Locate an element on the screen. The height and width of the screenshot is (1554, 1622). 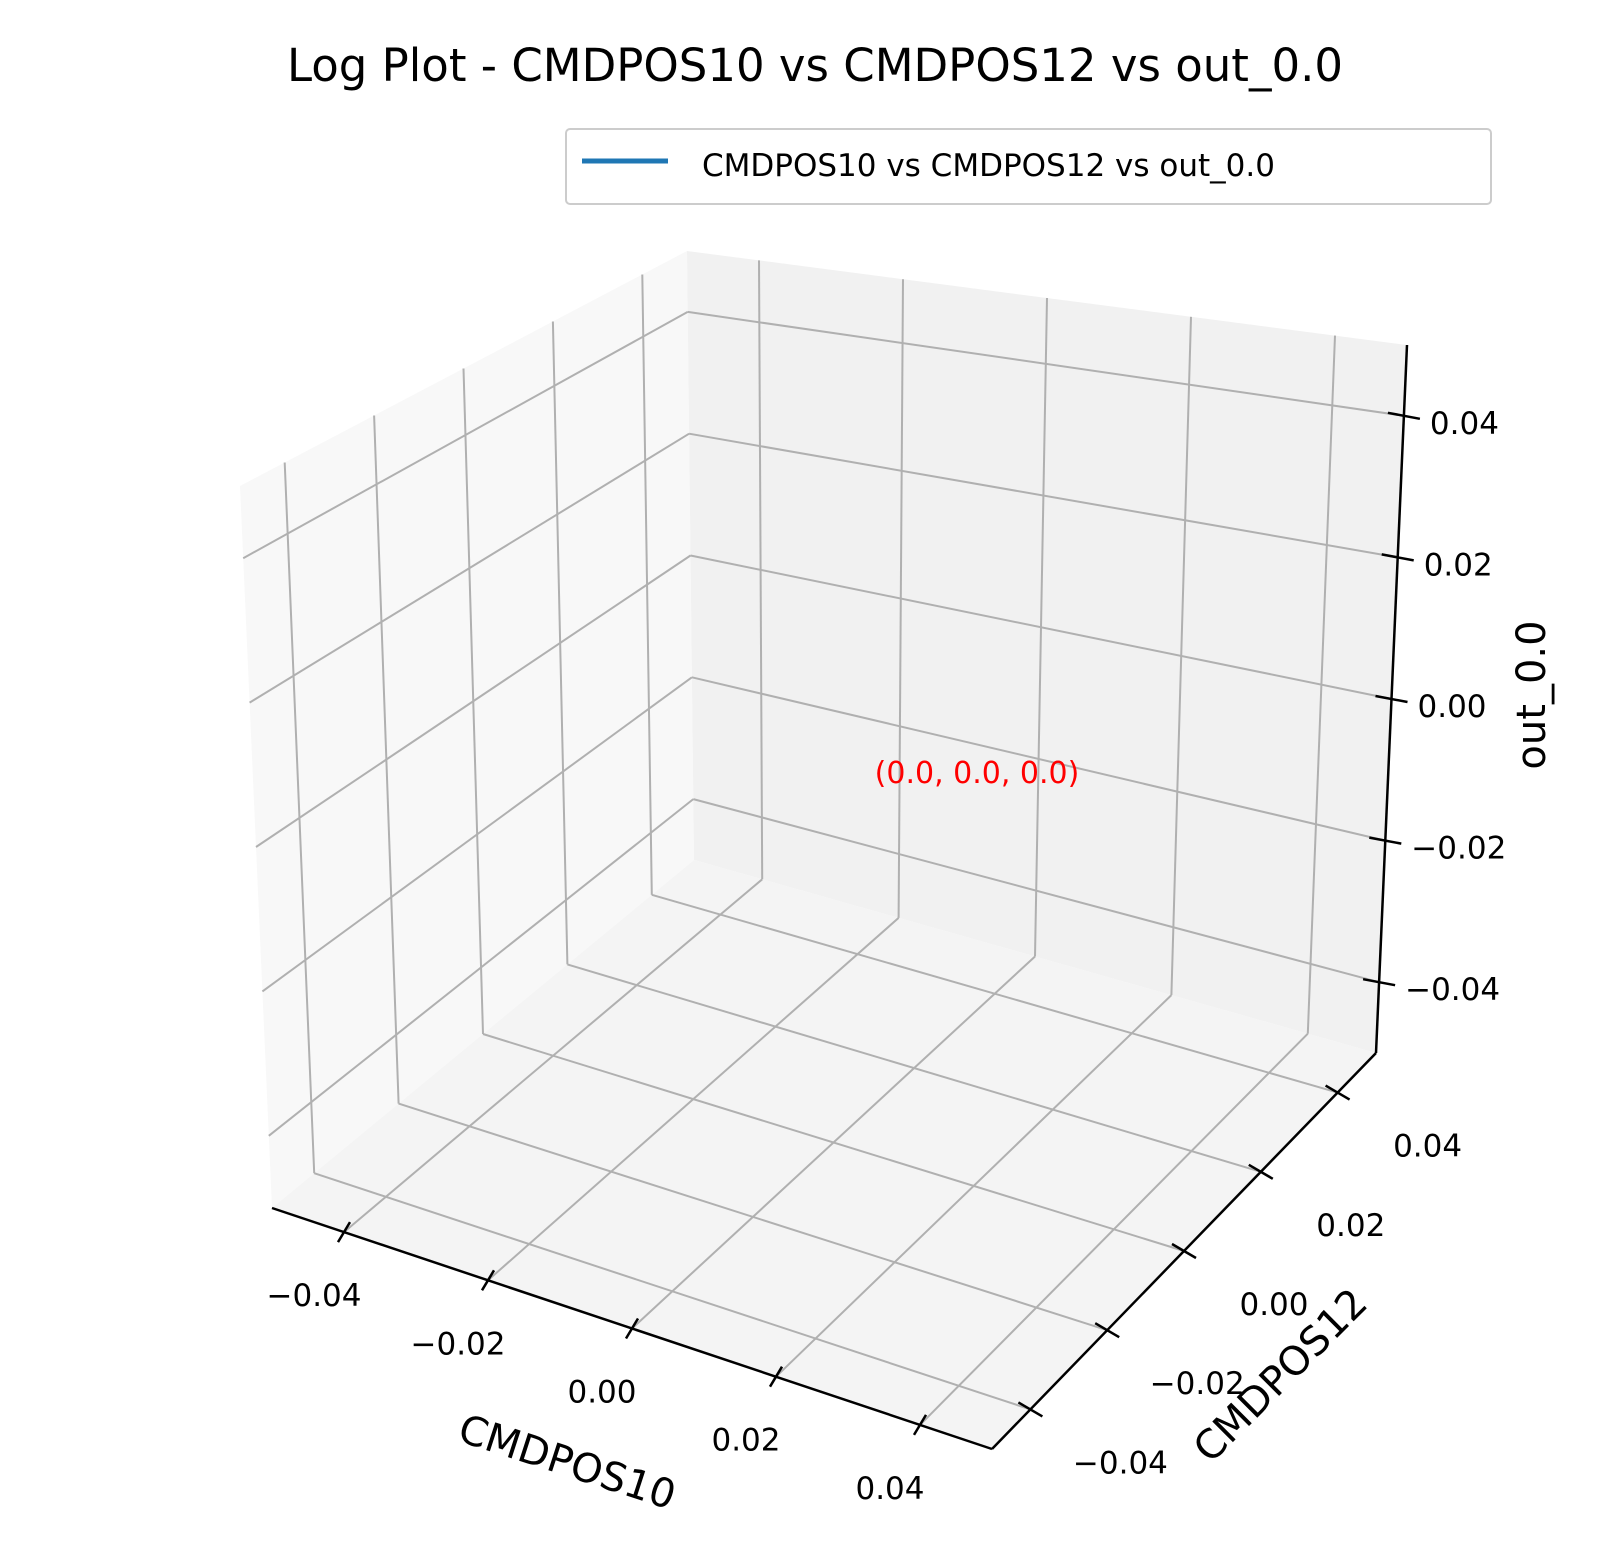
x-tick-label: −0.02 is located at coordinates (458, 1344).